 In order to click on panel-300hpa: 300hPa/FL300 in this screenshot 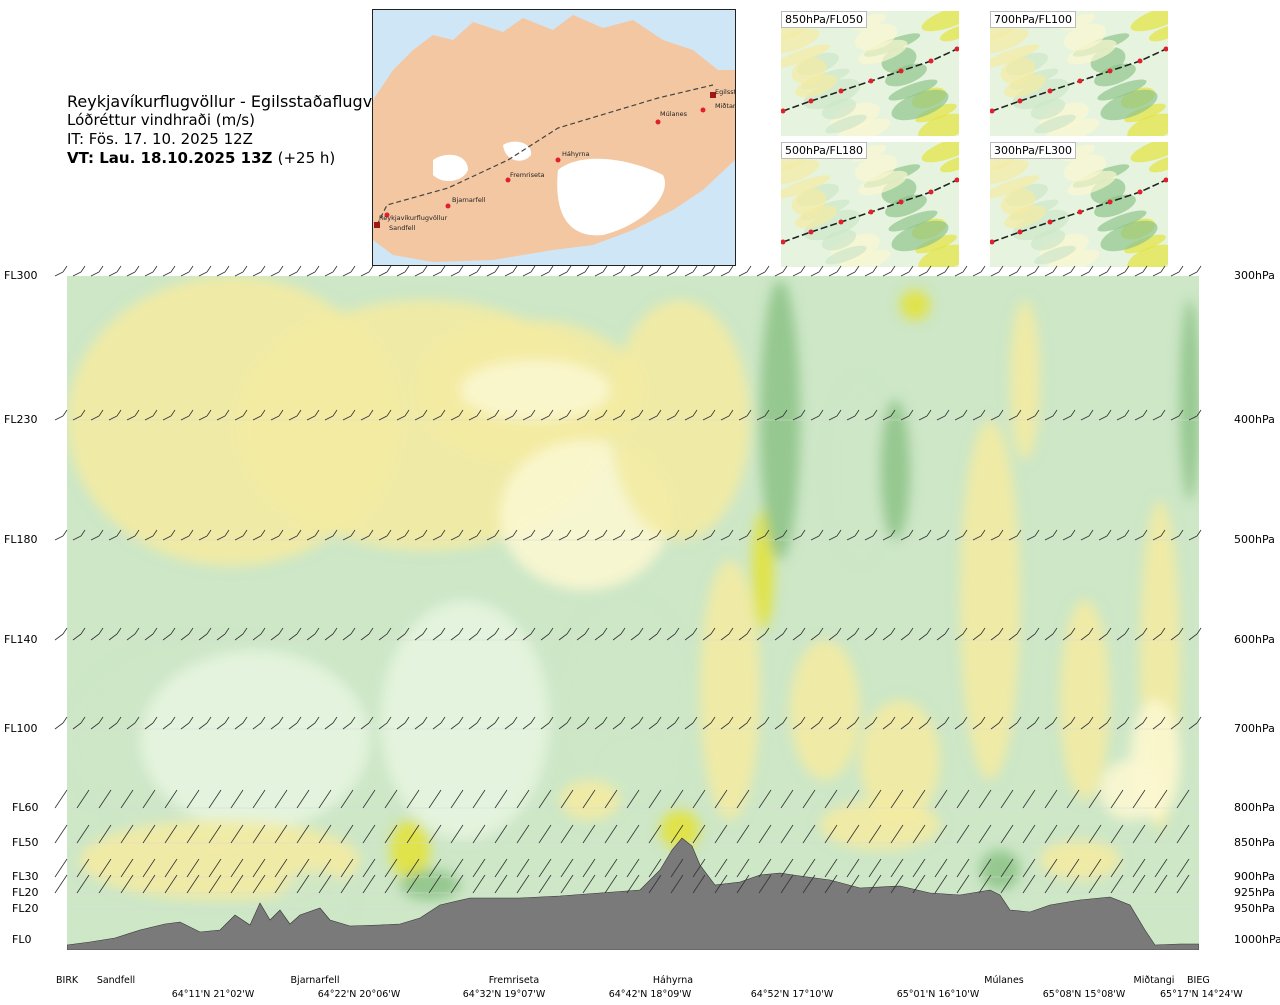, I will do `click(1079, 204)`.